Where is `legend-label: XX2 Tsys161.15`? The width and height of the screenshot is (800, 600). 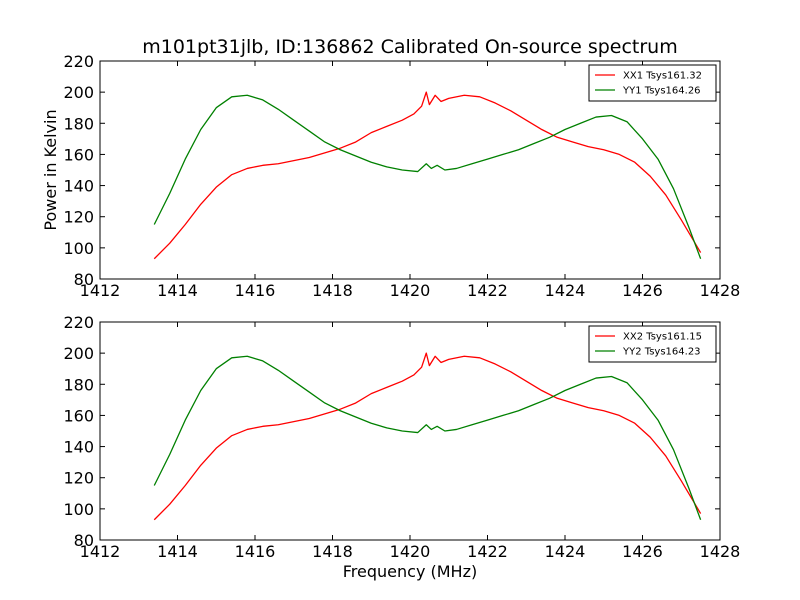
legend-label: XX2 Tsys161.15 is located at coordinates (662, 337).